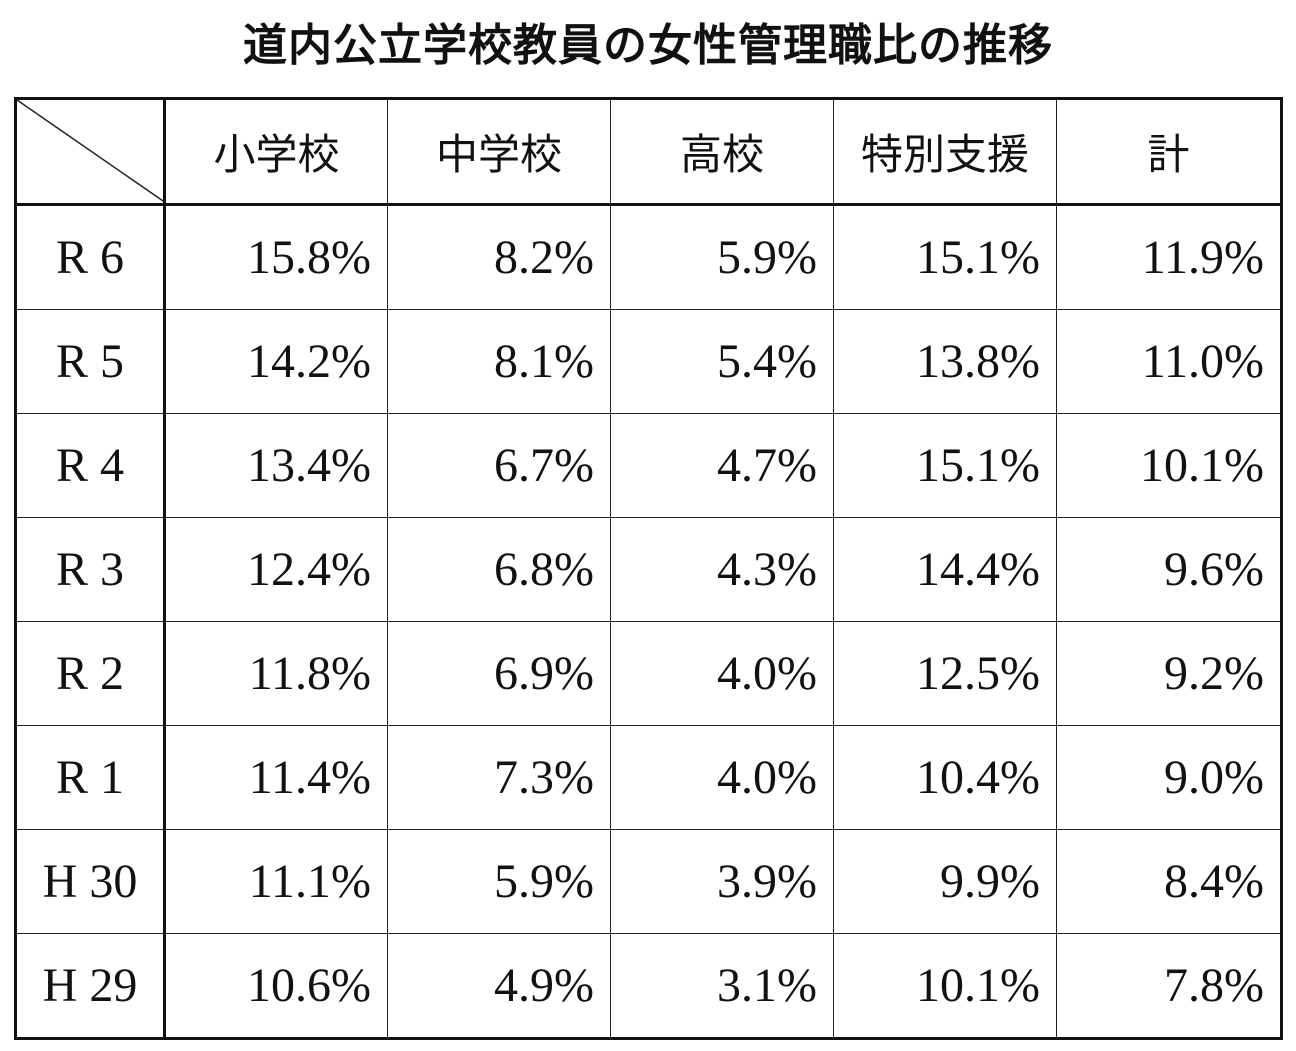  Describe the element at coordinates (945, 881) in the screenshot. I see `cell: 9.9%` at that location.